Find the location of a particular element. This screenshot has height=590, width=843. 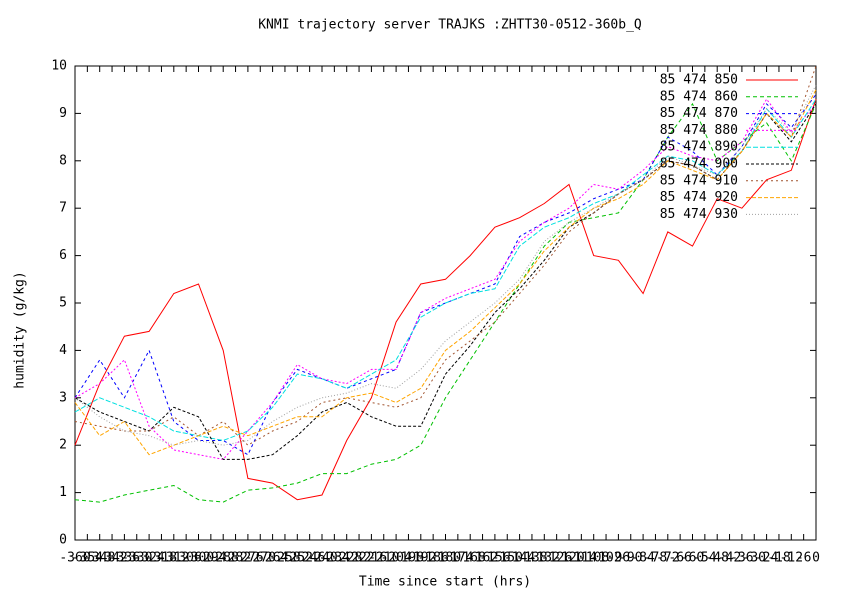

x-tick-label: -180 is located at coordinates (445, 558).